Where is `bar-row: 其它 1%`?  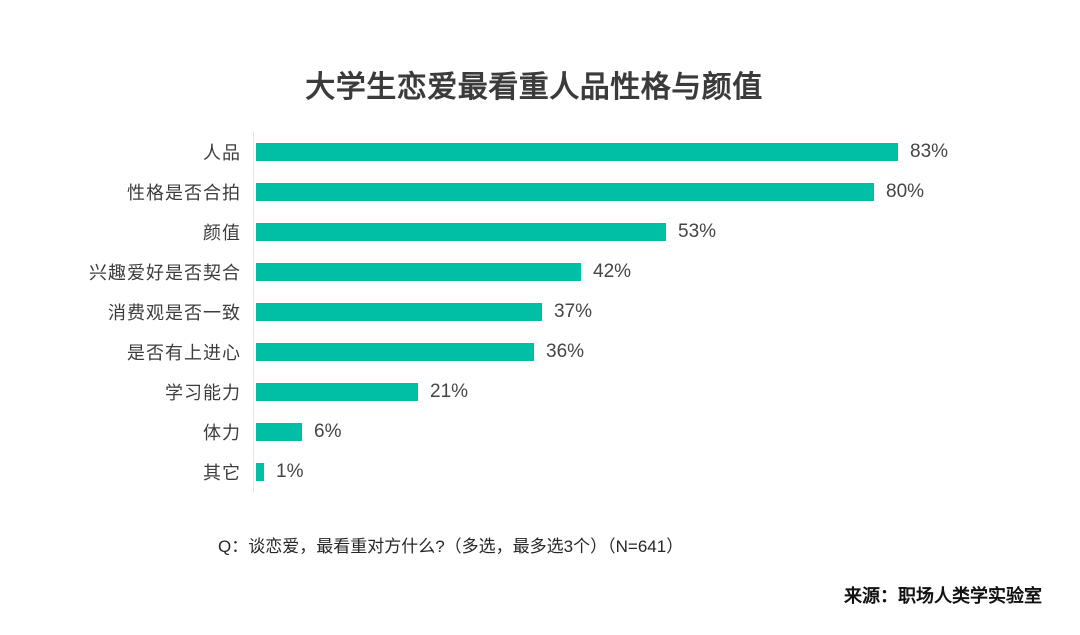
bar-row: 其它 1% is located at coordinates (540, 472).